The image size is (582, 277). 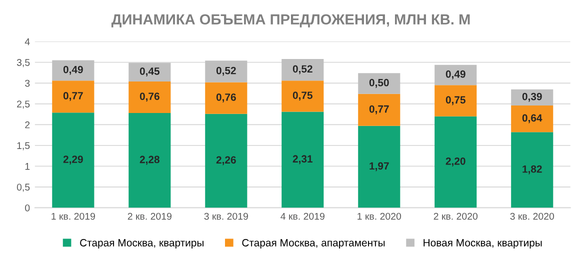 I want to click on x-tick-label: 2 кв. 2020, so click(x=456, y=216).